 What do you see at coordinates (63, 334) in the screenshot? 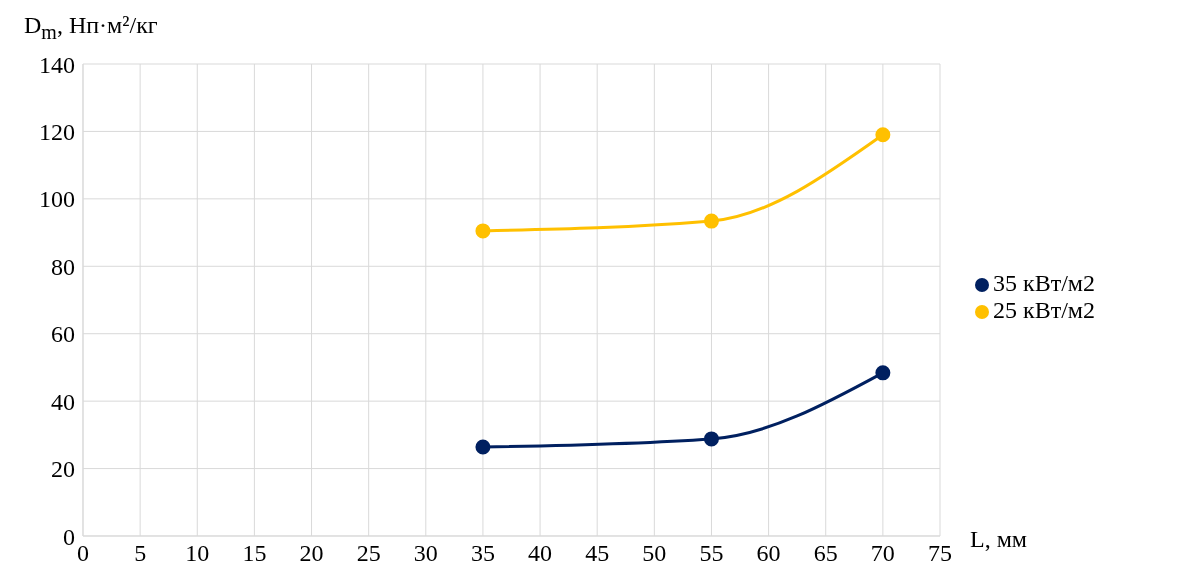
I see `y-tick-label: 60` at bounding box center [63, 334].